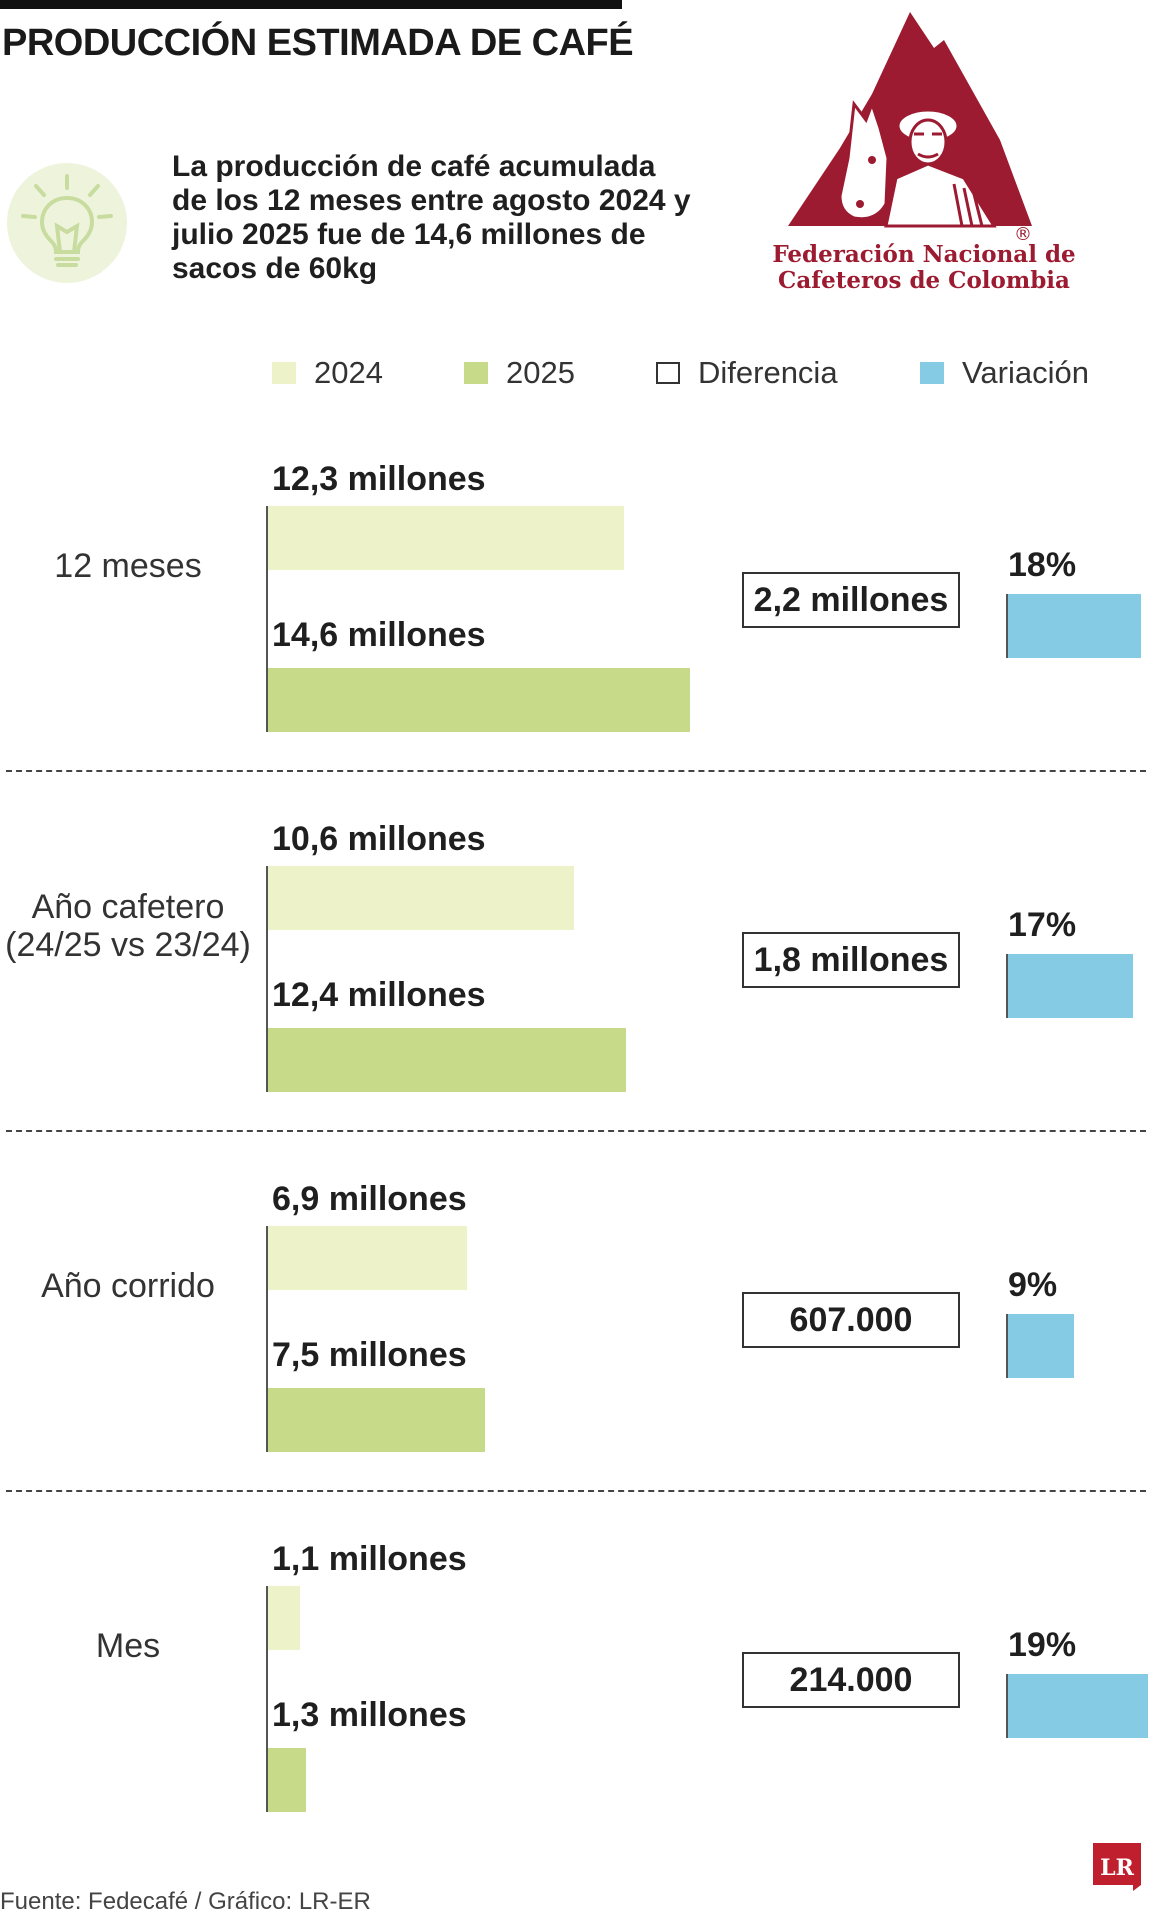 The height and width of the screenshot is (1920, 1154). Describe the element at coordinates (128, 907) in the screenshot. I see `section-label-line: Año cafetero` at that location.